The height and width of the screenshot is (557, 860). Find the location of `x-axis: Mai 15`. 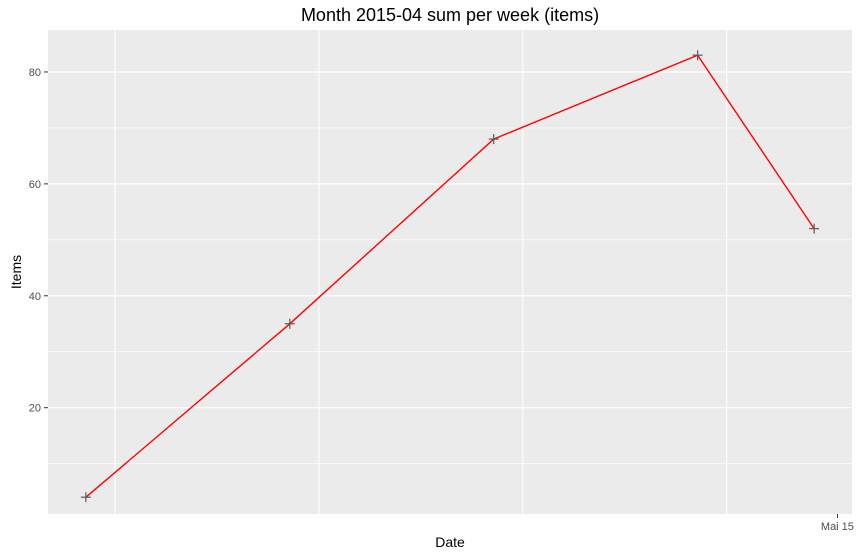

x-axis: Mai 15 is located at coordinates (837, 523).